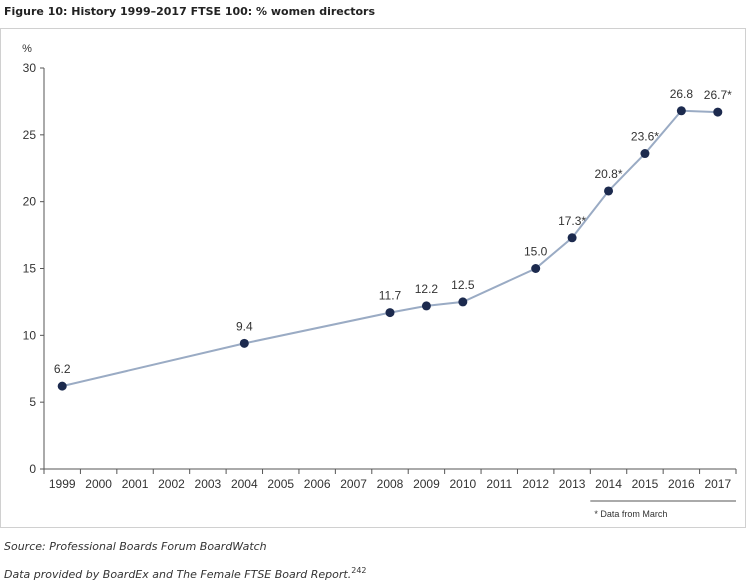 The image size is (754, 581). I want to click on data-label: 26.7*, so click(718, 95).